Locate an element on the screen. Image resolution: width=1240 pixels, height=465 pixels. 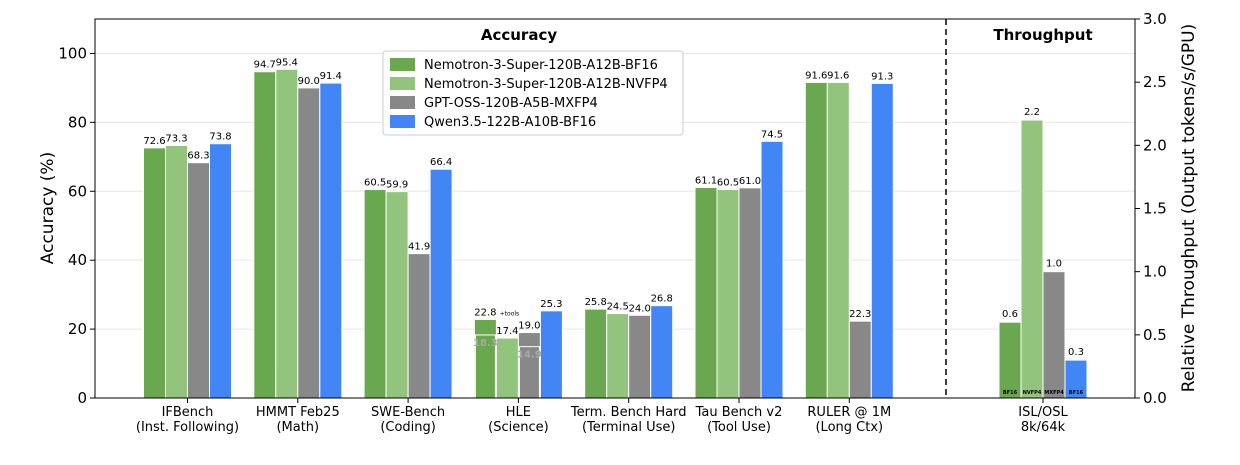
throughput-value-label: 2.2 is located at coordinates (1032, 112).